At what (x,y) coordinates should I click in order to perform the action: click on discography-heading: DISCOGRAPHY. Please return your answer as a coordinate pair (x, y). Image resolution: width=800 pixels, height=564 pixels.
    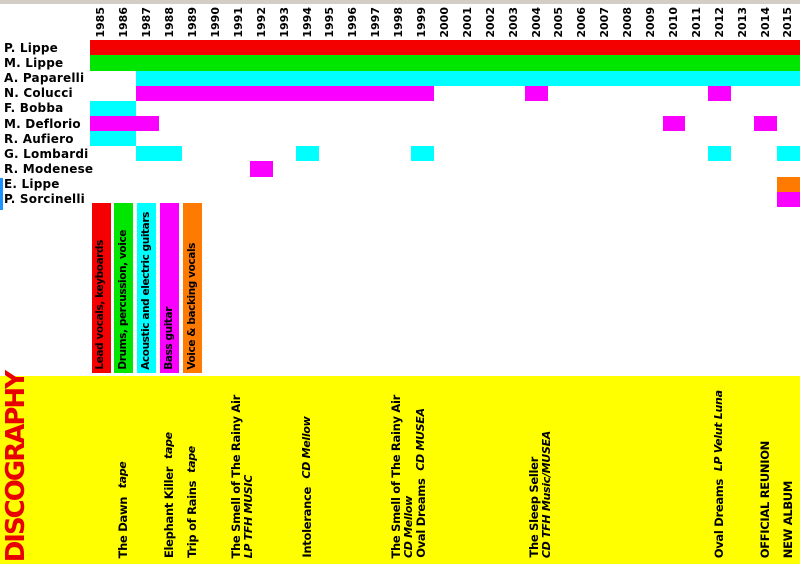
    Looking at the image, I should click on (16, 466).